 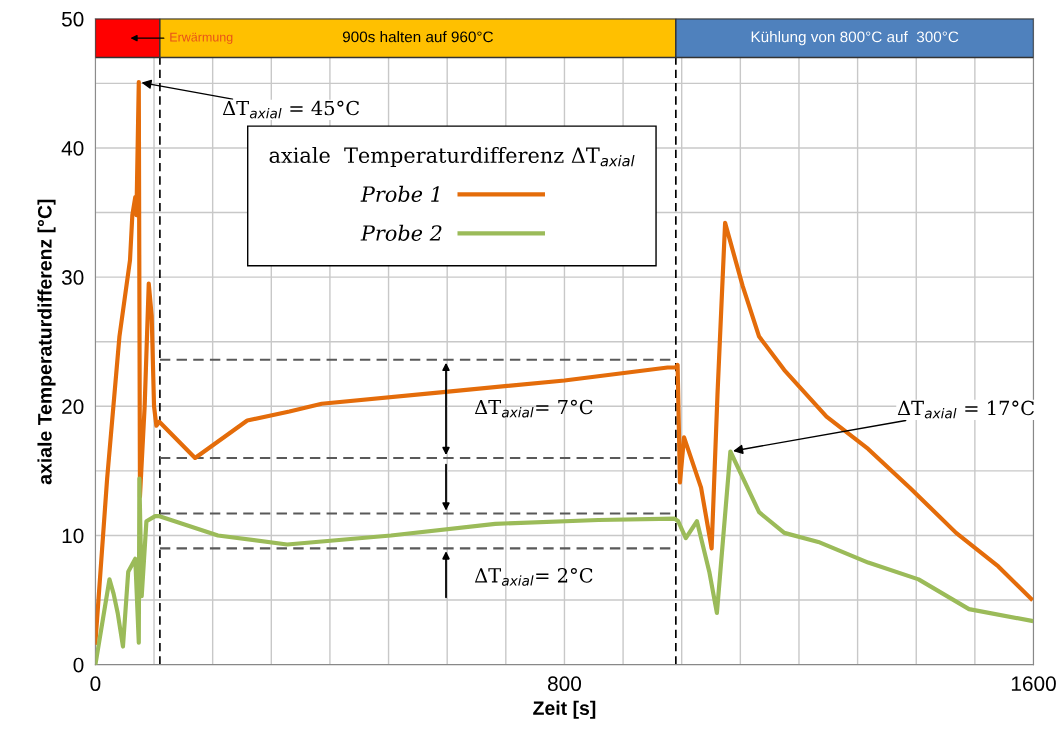 I want to click on y-tick-label: 50, so click(x=72, y=19).